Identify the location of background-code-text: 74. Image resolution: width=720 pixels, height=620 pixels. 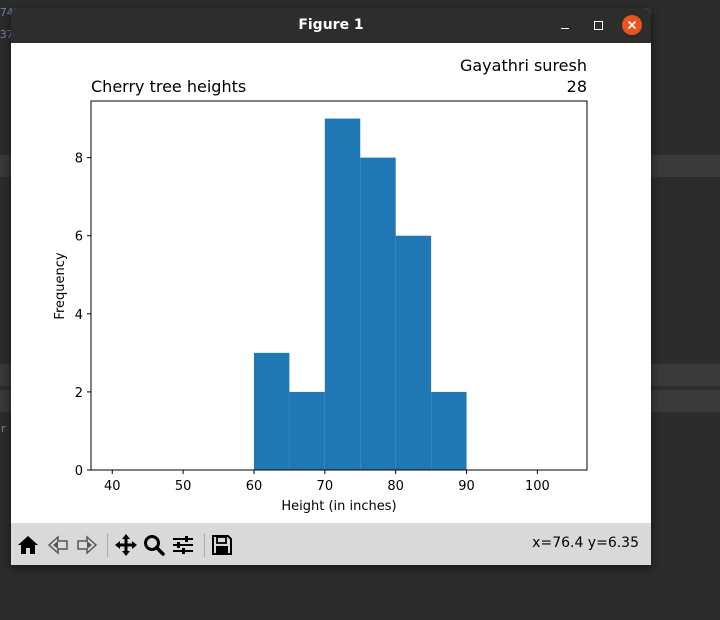
(7, 12).